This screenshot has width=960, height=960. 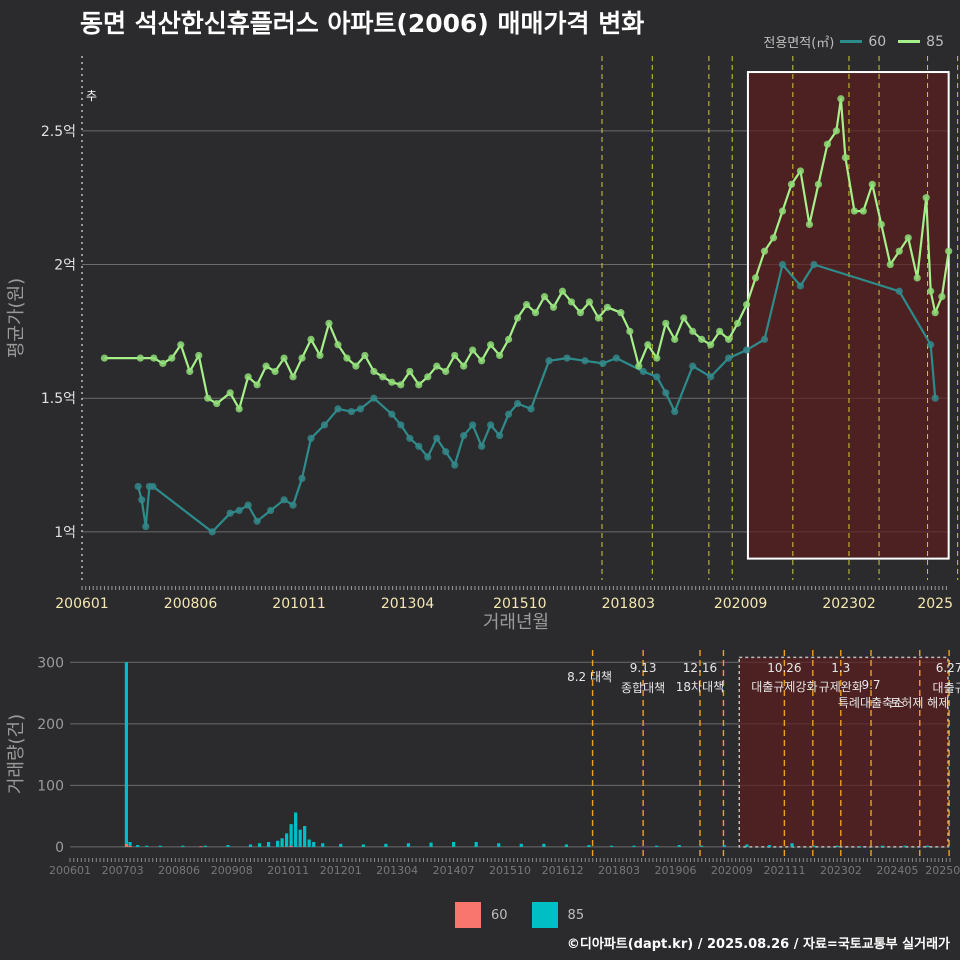 What do you see at coordinates (232, 870) in the screenshot?
I see `volume-x-tick-label: 200908` at bounding box center [232, 870].